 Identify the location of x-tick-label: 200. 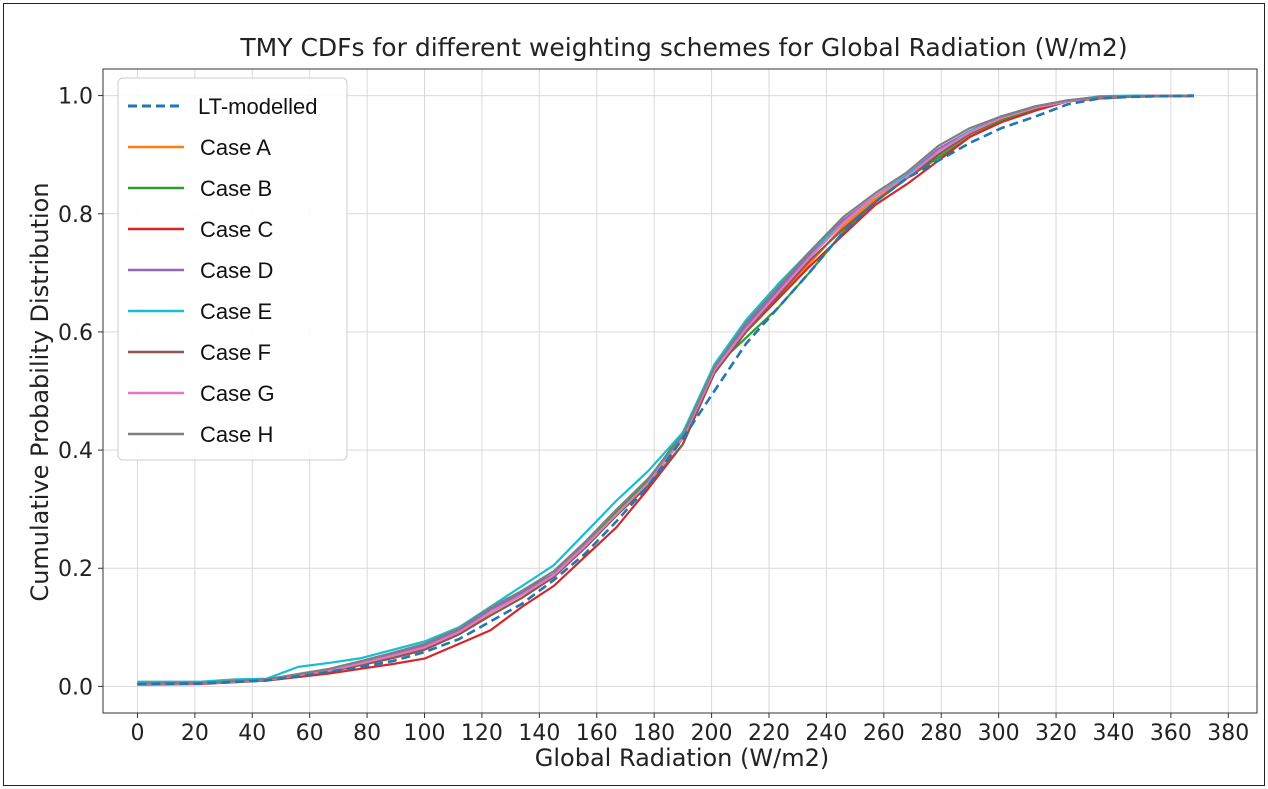
(712, 733).